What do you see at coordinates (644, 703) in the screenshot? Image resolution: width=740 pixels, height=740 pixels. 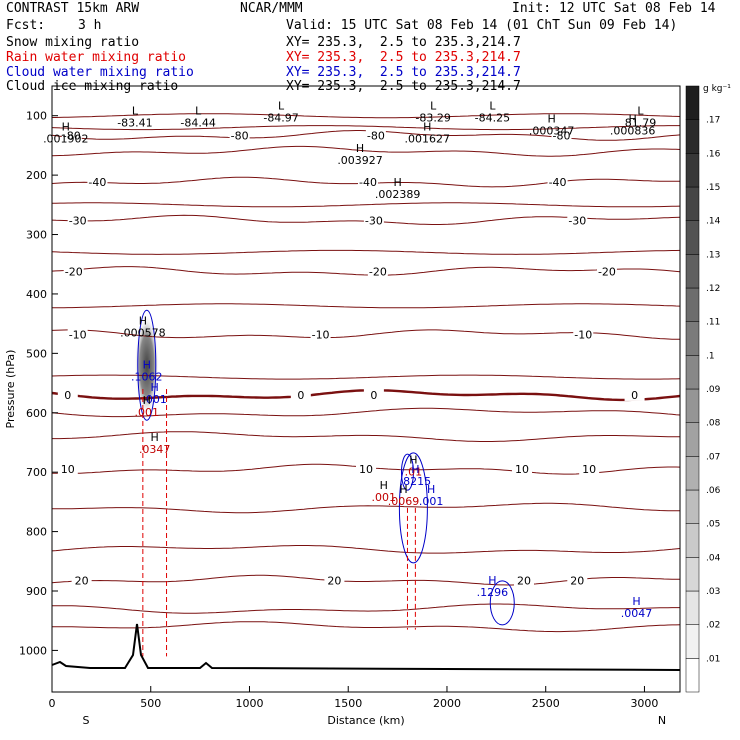 I see `x-tick-label: 3000` at bounding box center [644, 703].